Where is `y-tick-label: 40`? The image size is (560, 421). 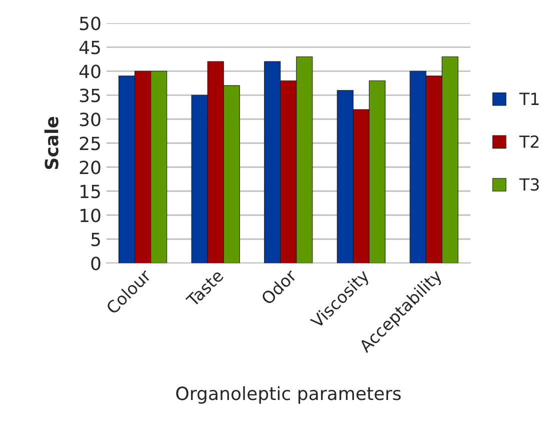 y-tick-label: 40 is located at coordinates (89, 71).